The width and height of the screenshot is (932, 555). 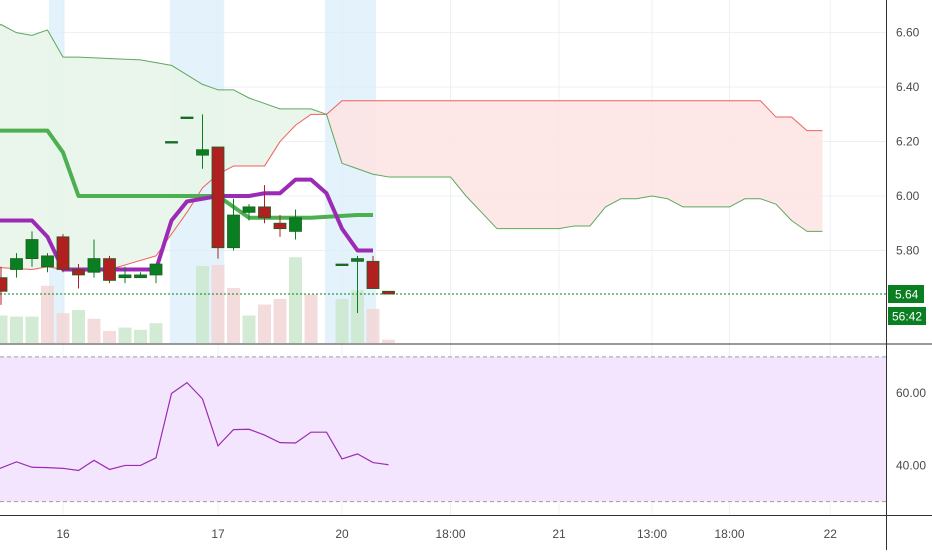 I want to click on price-tick-label-1: 6.00, so click(x=908, y=196).